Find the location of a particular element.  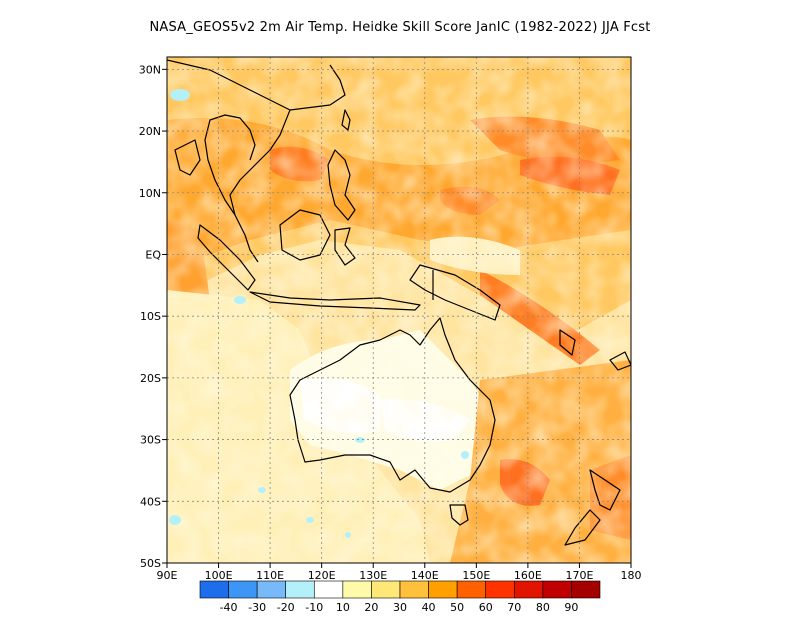

colorbar-label: -20 is located at coordinates (286, 607).